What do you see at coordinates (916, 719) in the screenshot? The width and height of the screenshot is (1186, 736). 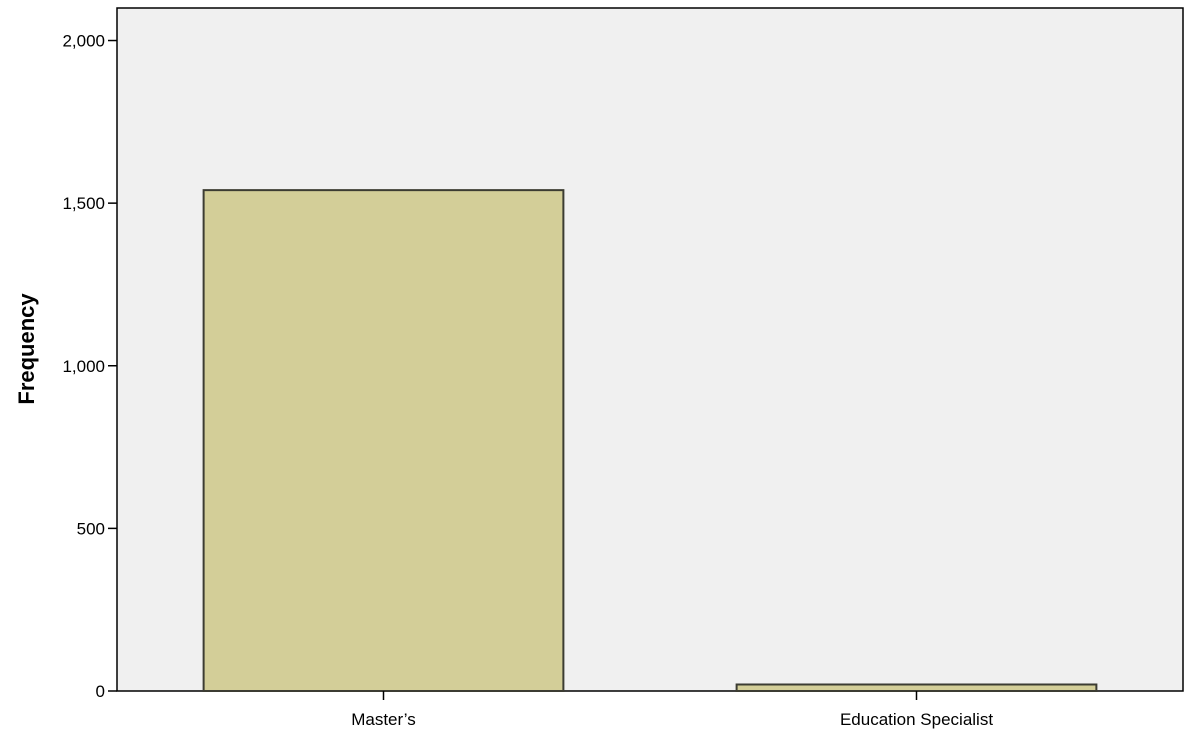 I see `x-tick-label: Education Specialist` at bounding box center [916, 719].